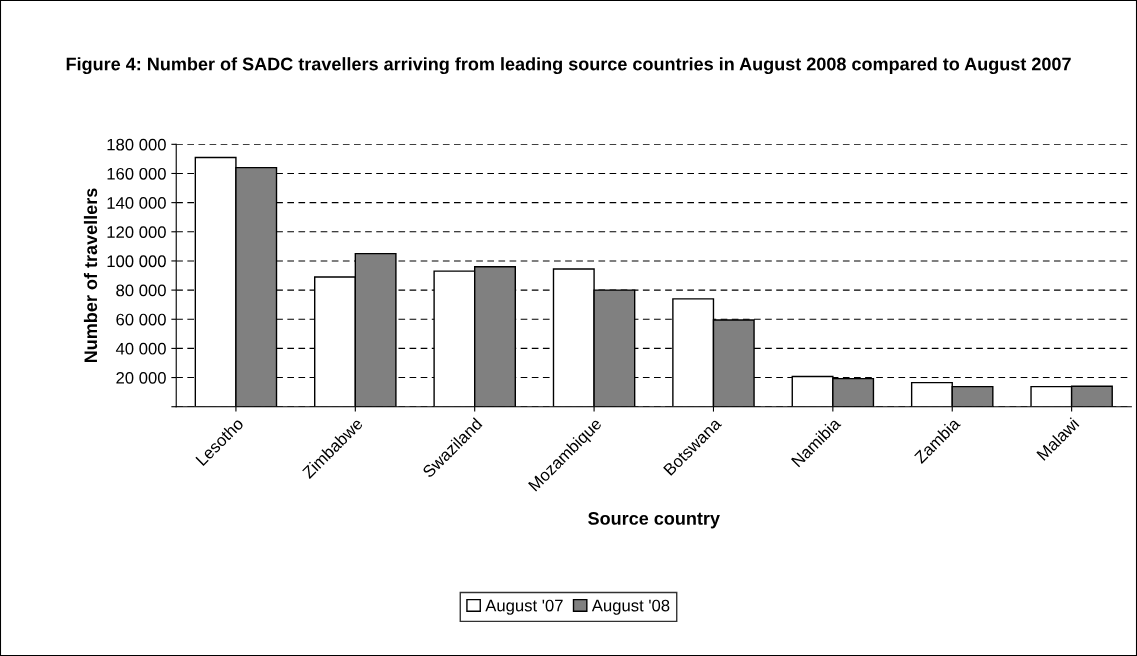 The height and width of the screenshot is (656, 1137). Describe the element at coordinates (136, 173) in the screenshot. I see `y-tick-label: 160 000` at that location.